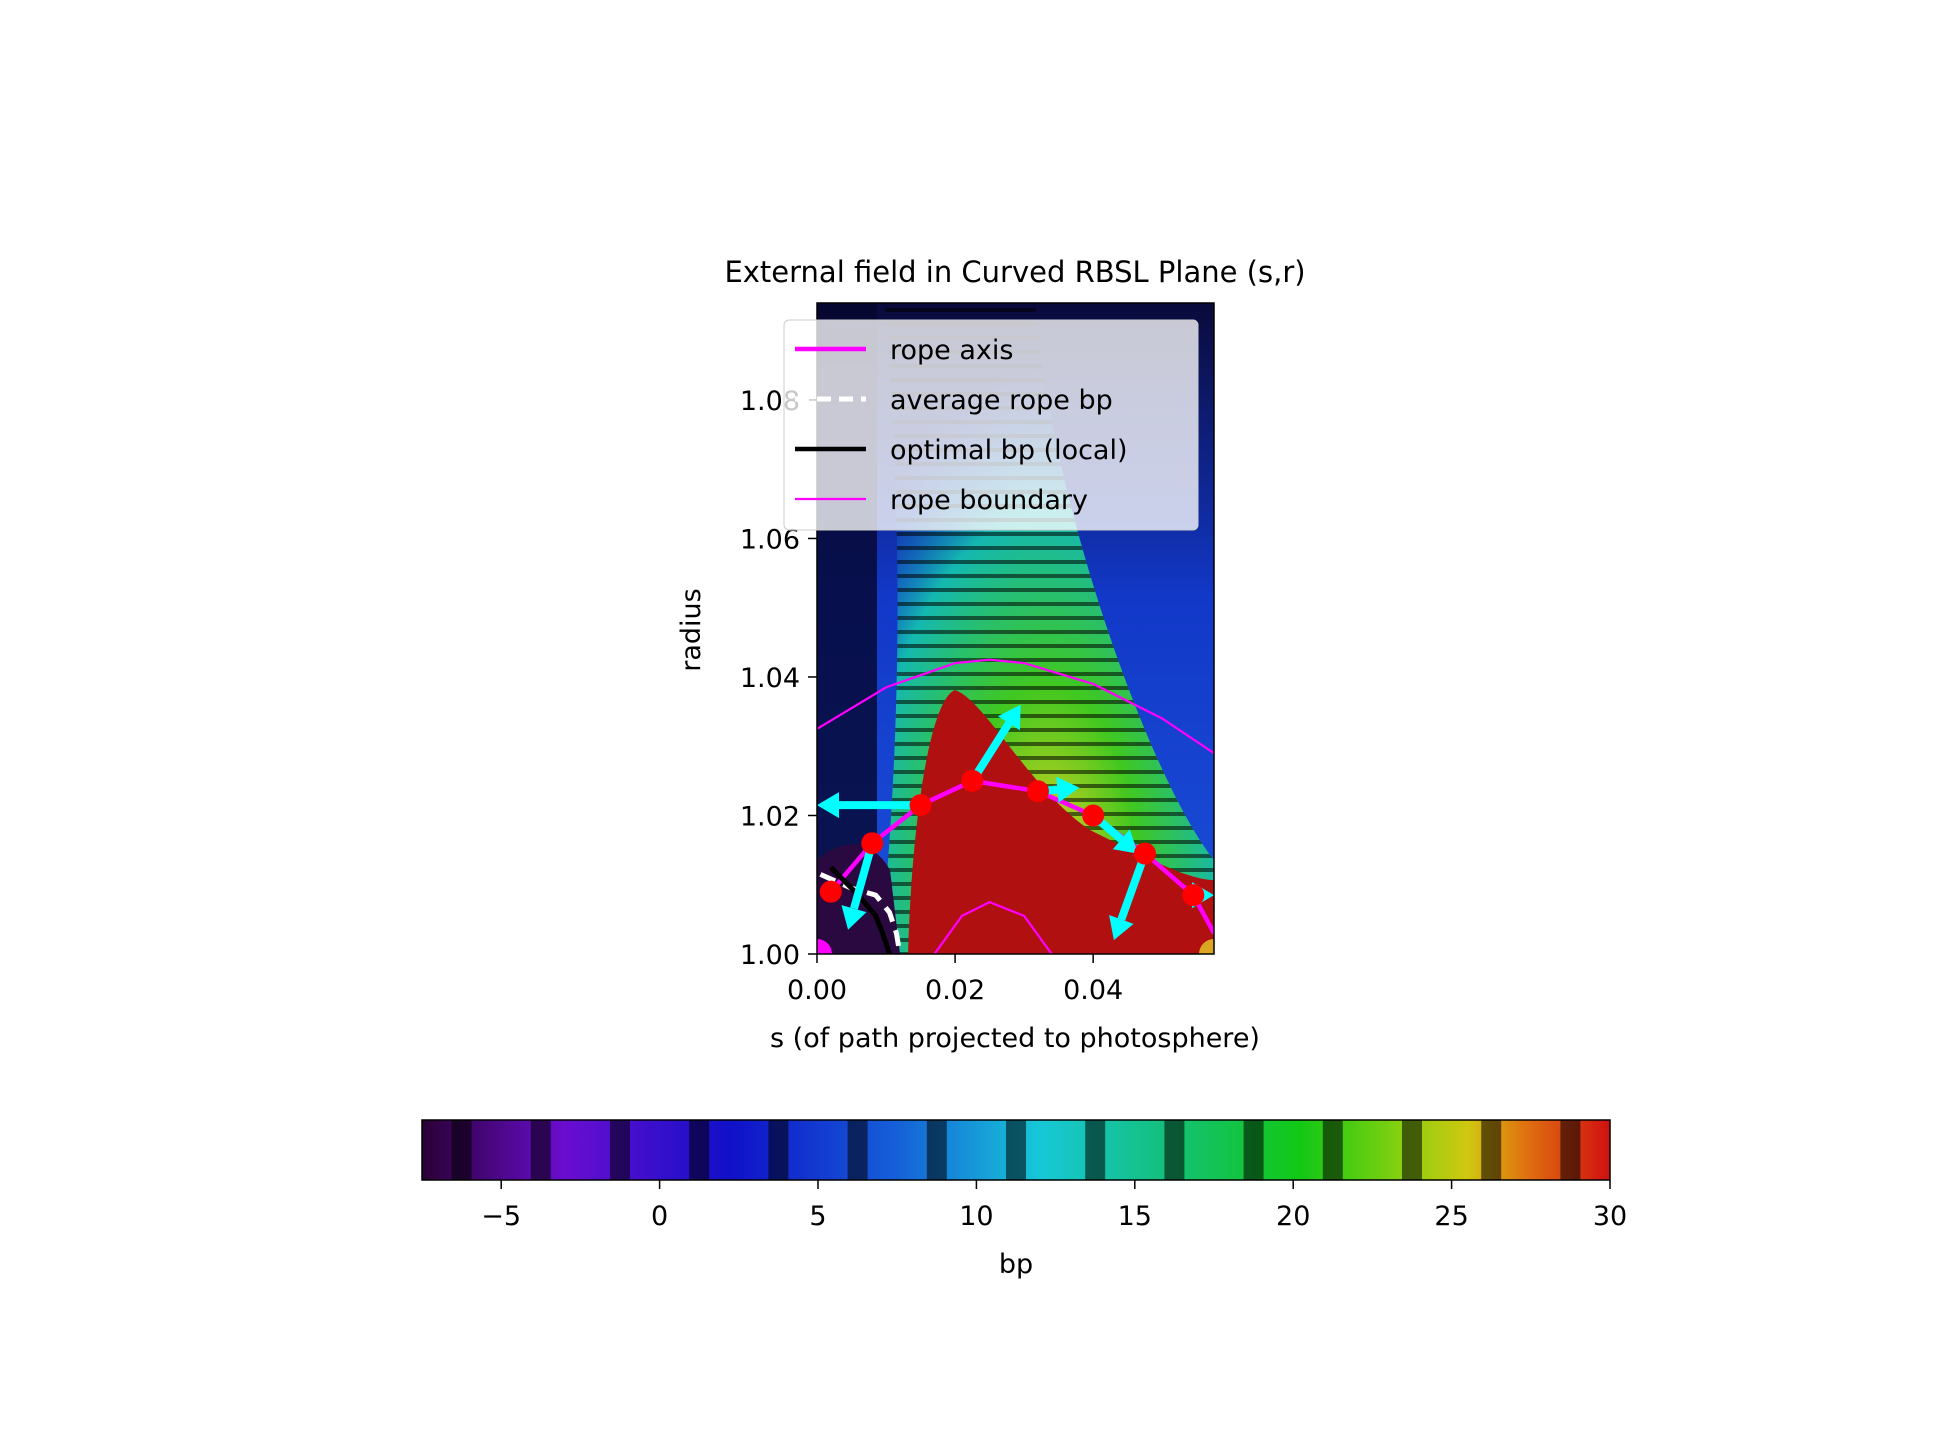 This screenshot has height=1440, width=1955. I want to click on y-axis-label: radius, so click(691, 629).